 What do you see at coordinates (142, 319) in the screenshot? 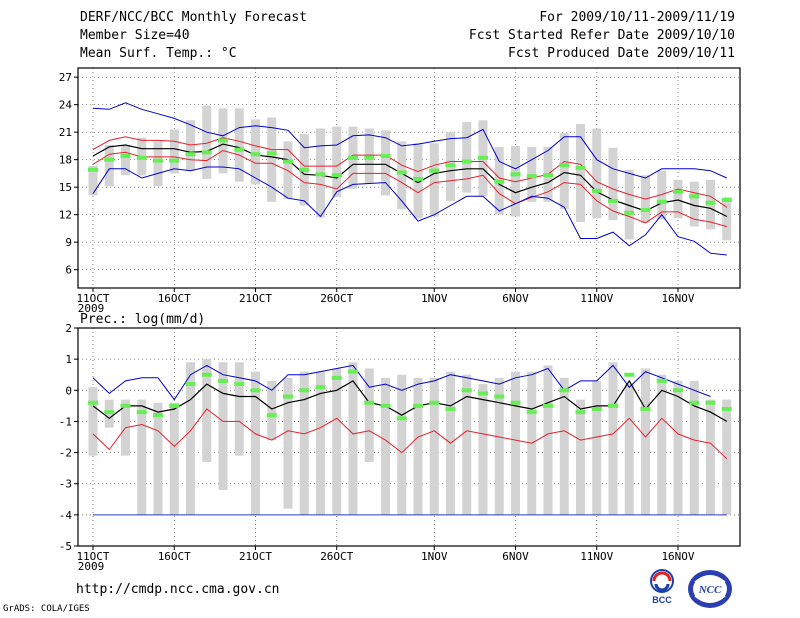
I see `panel2-title: Prec.: log(mm/d)` at bounding box center [142, 319].